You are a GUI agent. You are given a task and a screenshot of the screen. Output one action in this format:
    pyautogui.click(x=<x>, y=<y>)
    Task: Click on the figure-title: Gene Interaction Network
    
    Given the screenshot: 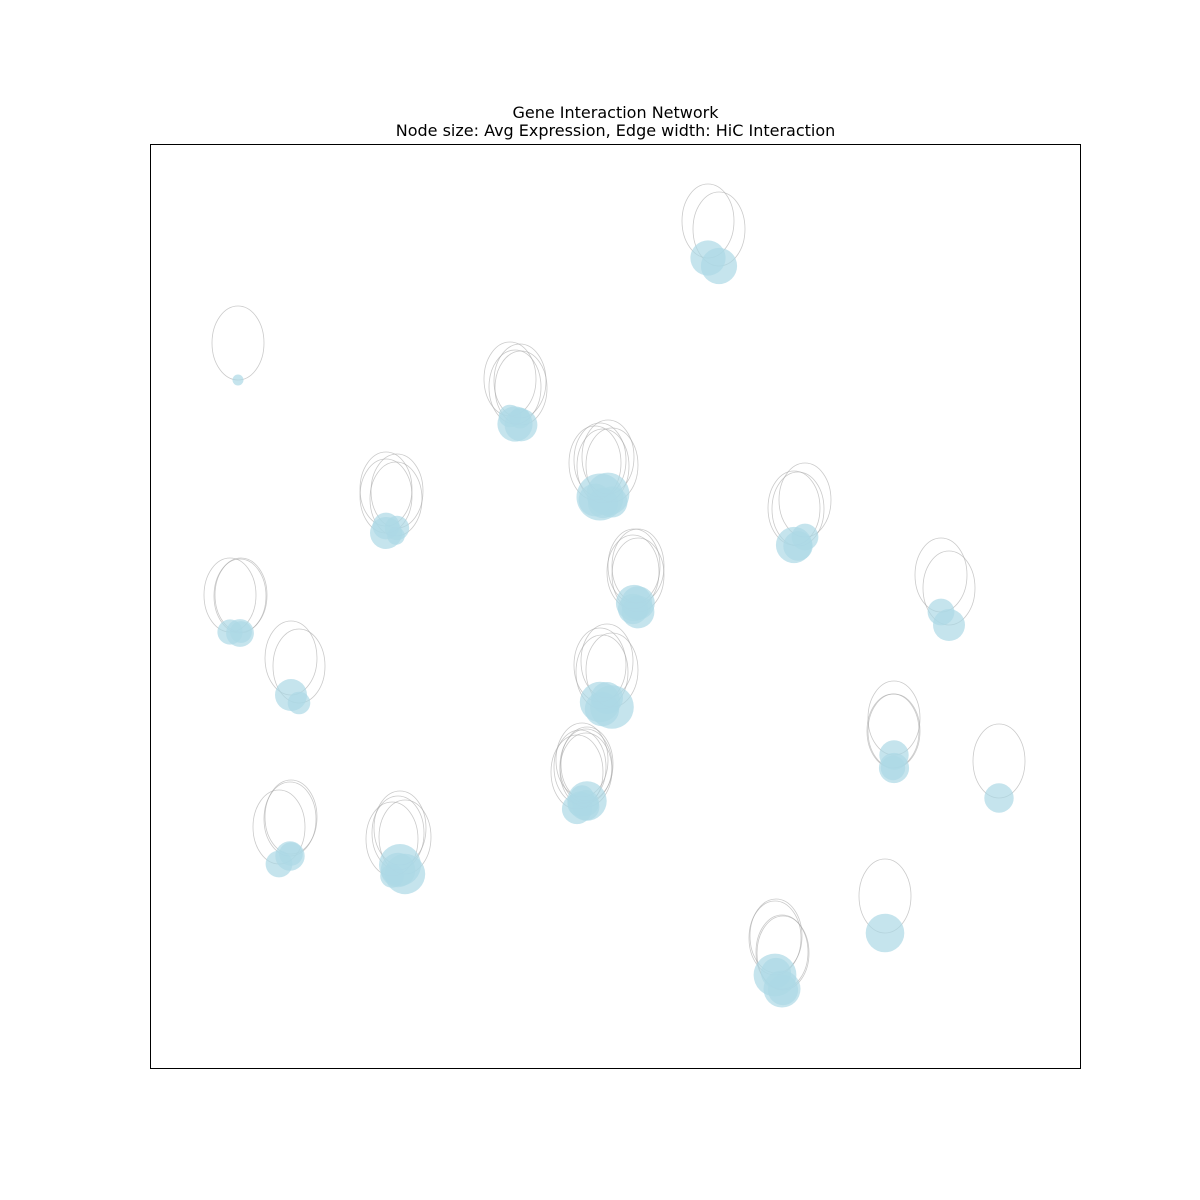 What is the action you would take?
    pyautogui.click(x=615, y=112)
    